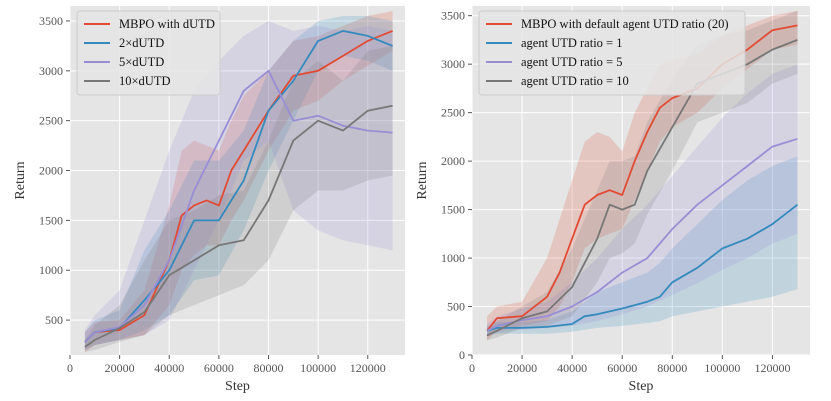  I want to click on legend-entry: 5×dUTD, so click(141, 62).